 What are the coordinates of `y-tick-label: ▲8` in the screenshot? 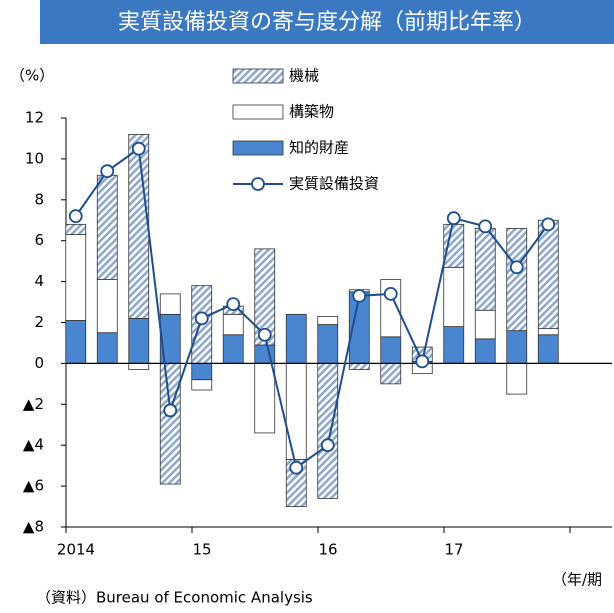 It's located at (33, 527).